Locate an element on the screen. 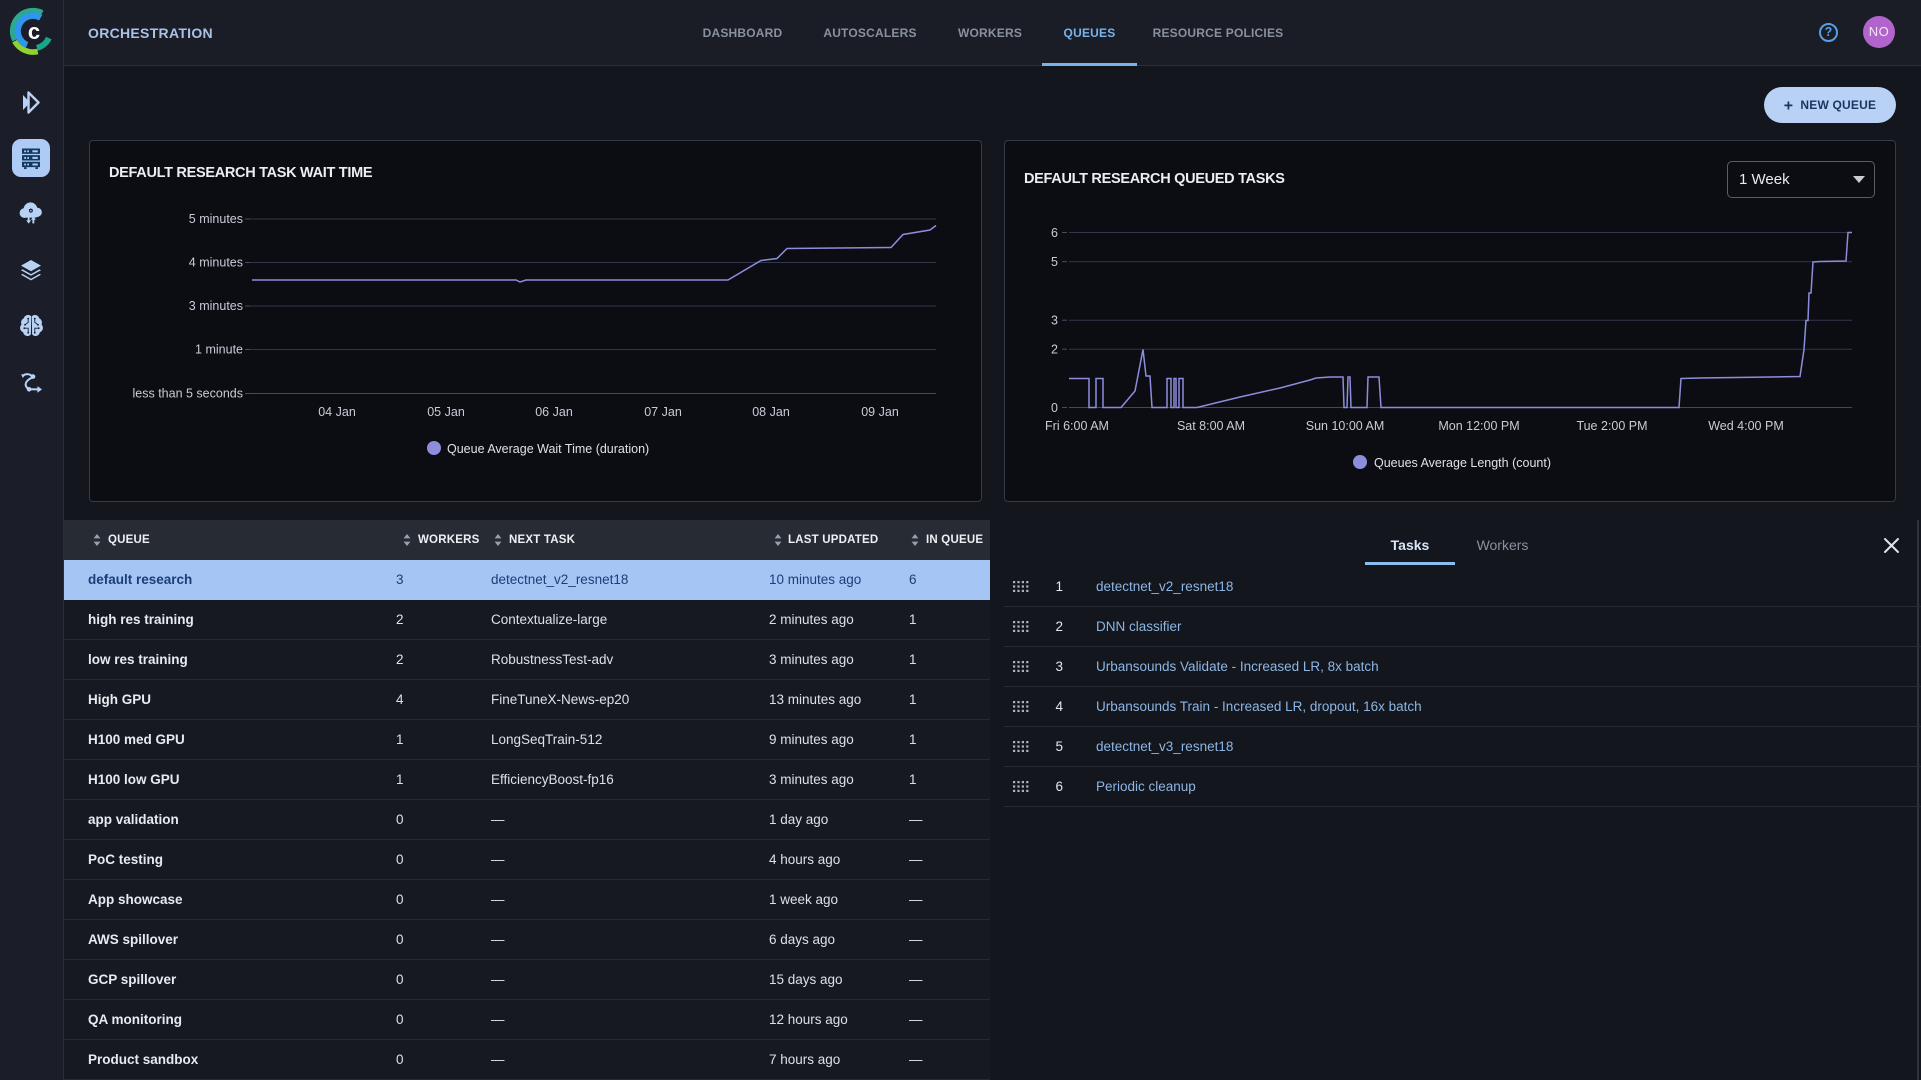  svg-text: Tue 2:00 PM is located at coordinates (1611, 426).